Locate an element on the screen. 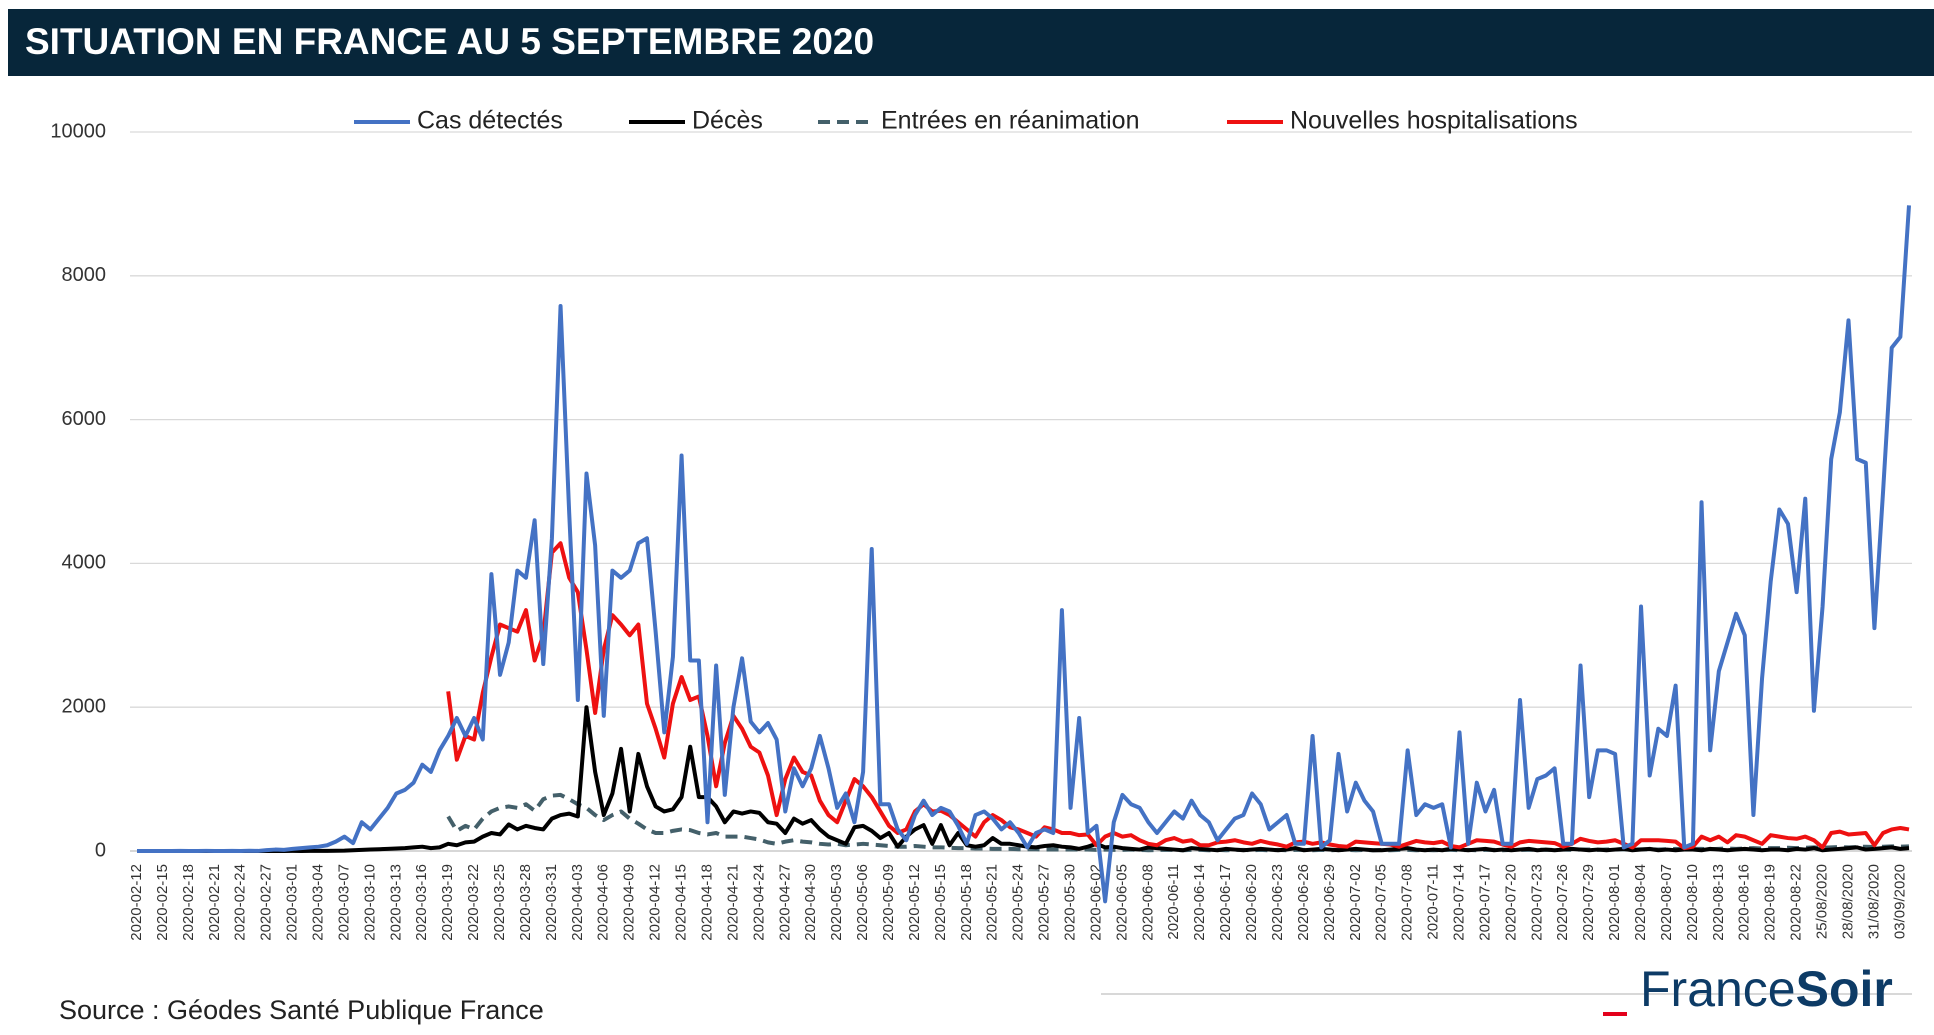 The image size is (1934, 1035). x-tick-label: 25/08/2020 is located at coordinates (1822, 901).